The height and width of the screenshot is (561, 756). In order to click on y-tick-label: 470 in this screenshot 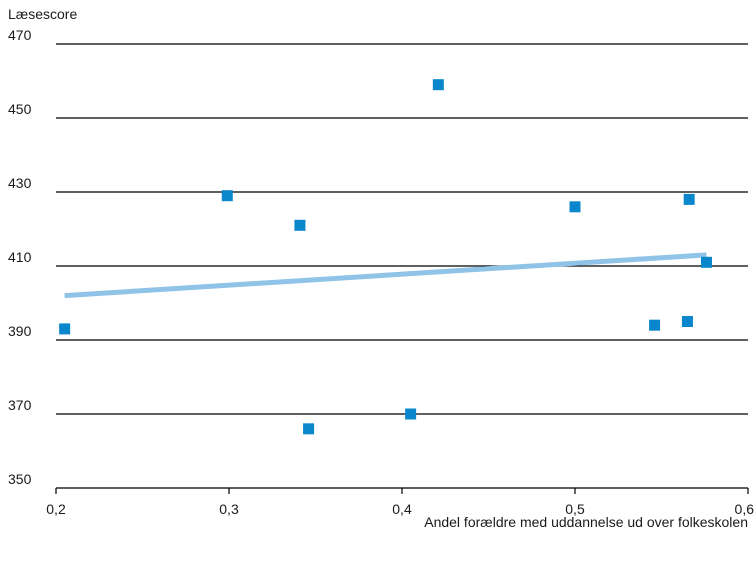, I will do `click(20, 35)`.